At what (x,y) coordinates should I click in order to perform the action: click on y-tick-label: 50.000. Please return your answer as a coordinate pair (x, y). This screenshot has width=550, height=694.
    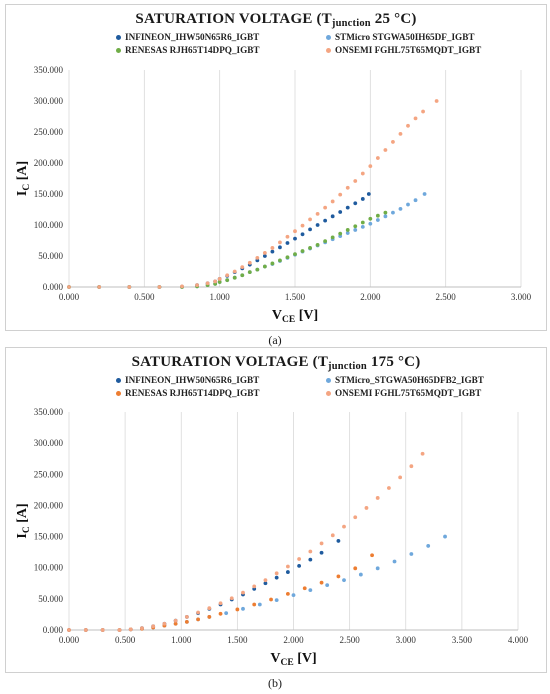
    Looking at the image, I should click on (50, 256).